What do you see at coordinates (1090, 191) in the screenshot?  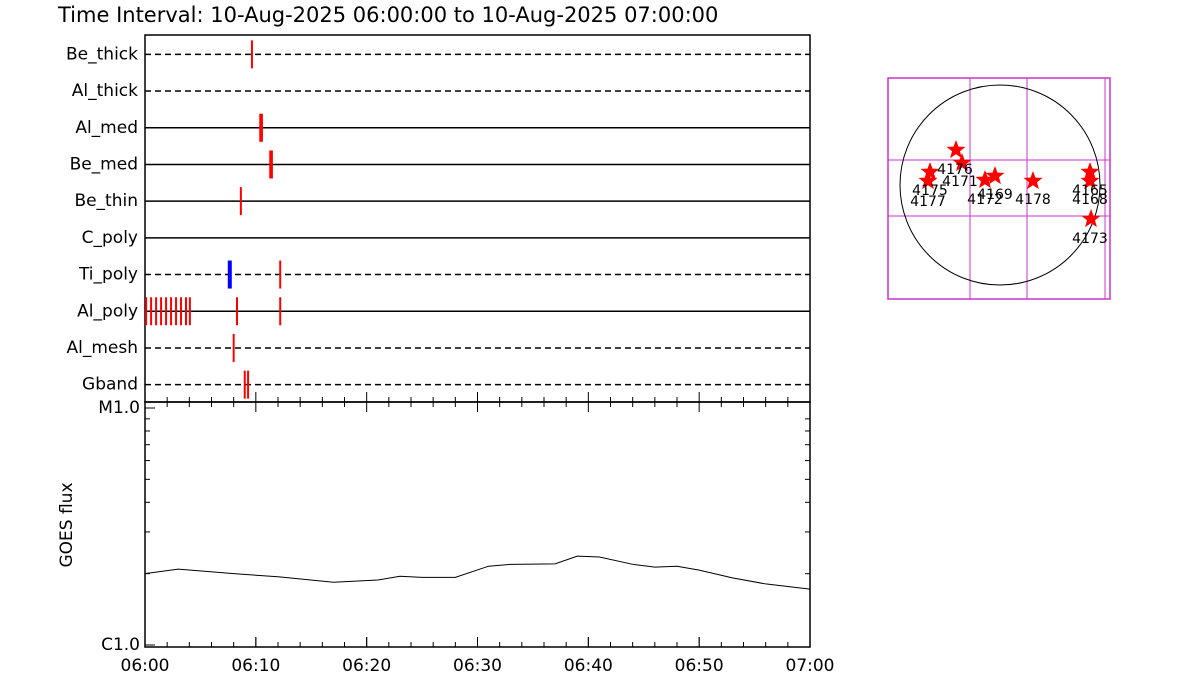 I see `region-label: 4165` at bounding box center [1090, 191].